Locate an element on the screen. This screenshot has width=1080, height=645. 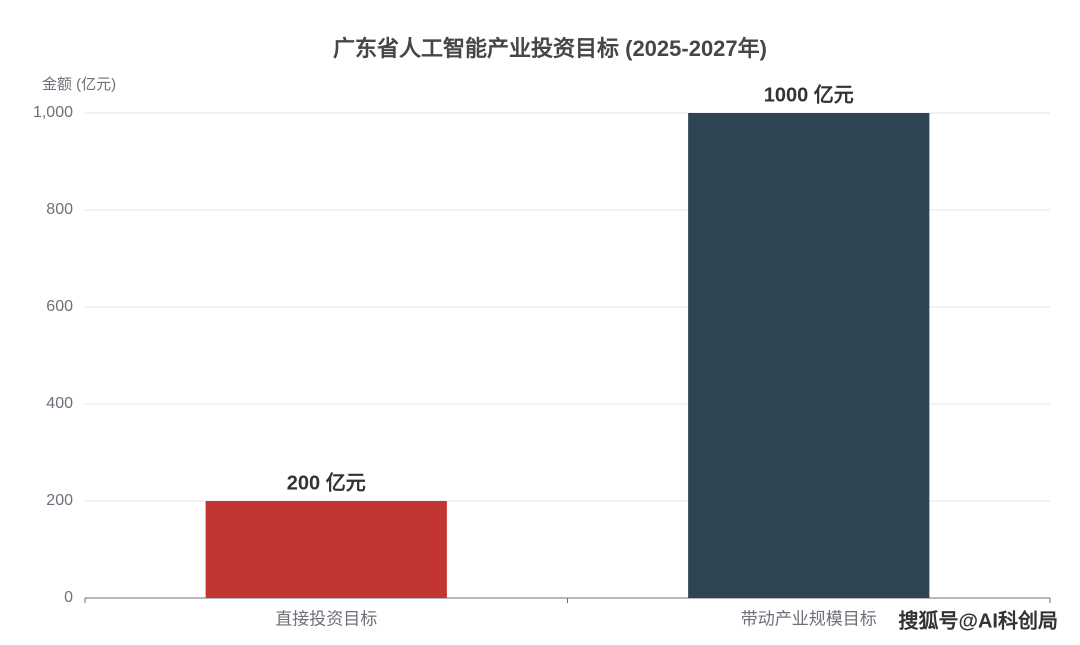
y-tick-label: 600 is located at coordinates (59, 306).